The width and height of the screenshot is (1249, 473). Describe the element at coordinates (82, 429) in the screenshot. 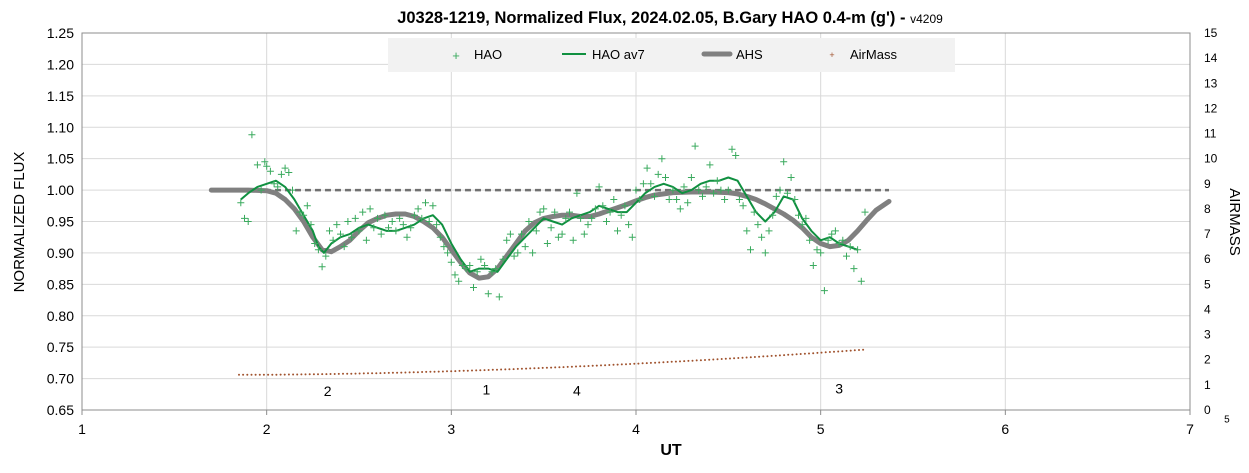

I see `x-tick-label: 1` at that location.